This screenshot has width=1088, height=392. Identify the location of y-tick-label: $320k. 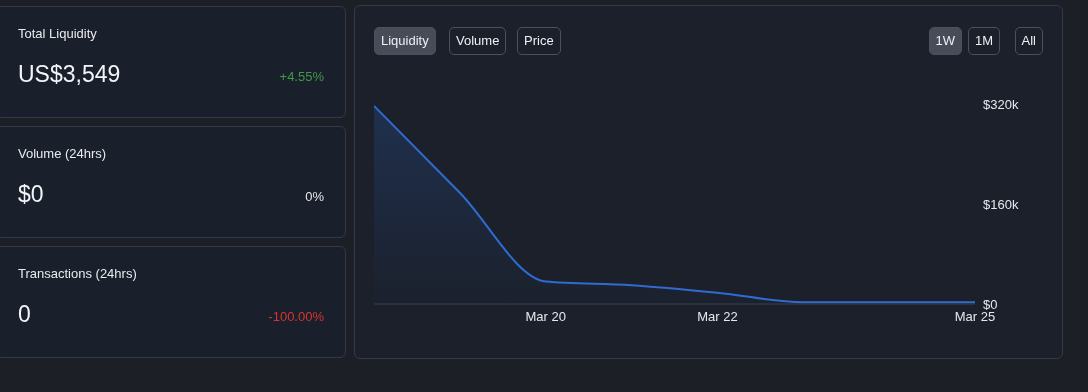
(1001, 104).